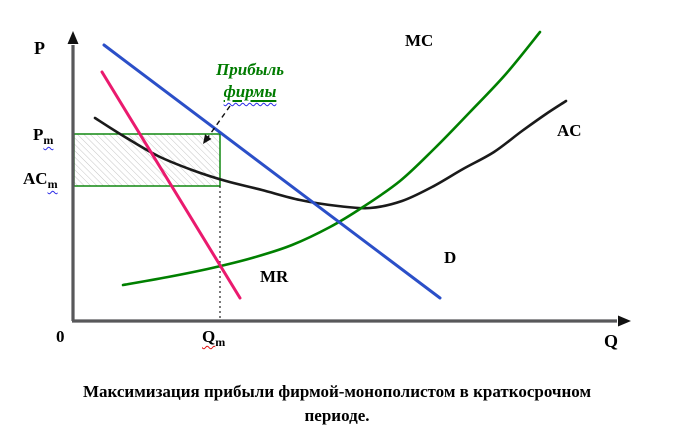  I want to click on qm-subscript: m, so click(220, 342).